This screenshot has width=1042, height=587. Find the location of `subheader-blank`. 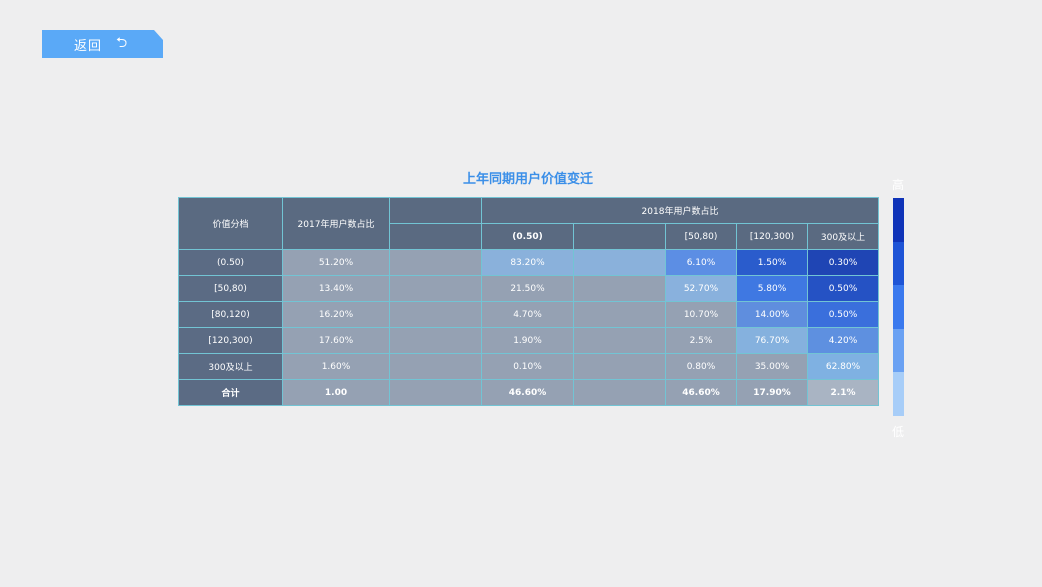

subheader-blank is located at coordinates (435, 236).